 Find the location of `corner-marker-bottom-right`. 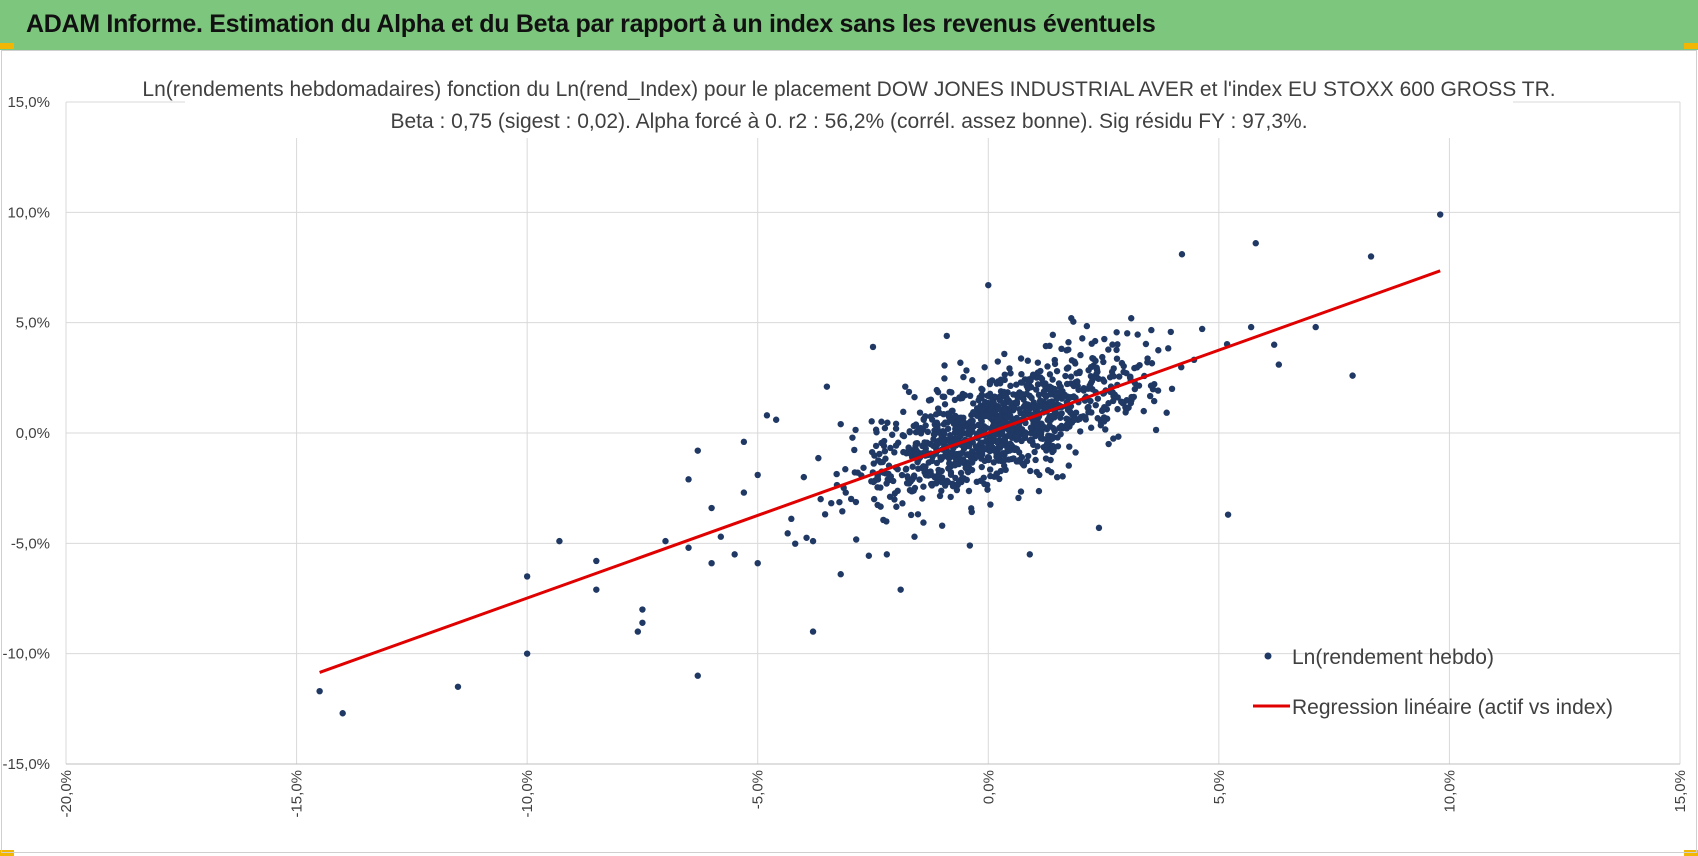

corner-marker-bottom-right is located at coordinates (1691, 853).